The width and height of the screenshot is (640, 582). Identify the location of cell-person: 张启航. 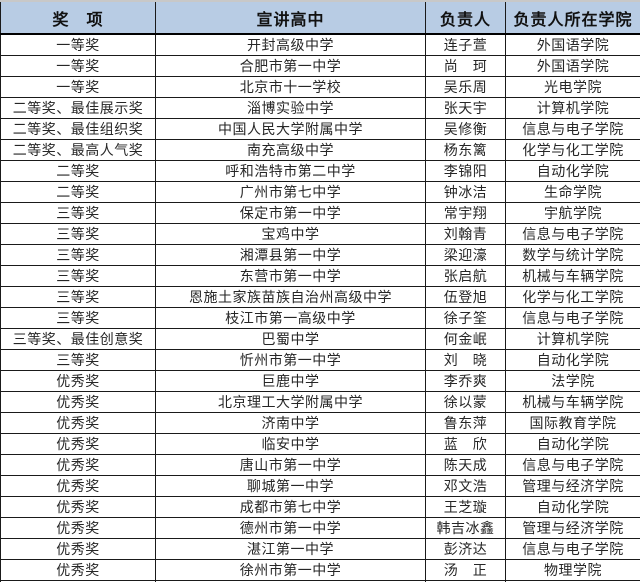
(465, 276).